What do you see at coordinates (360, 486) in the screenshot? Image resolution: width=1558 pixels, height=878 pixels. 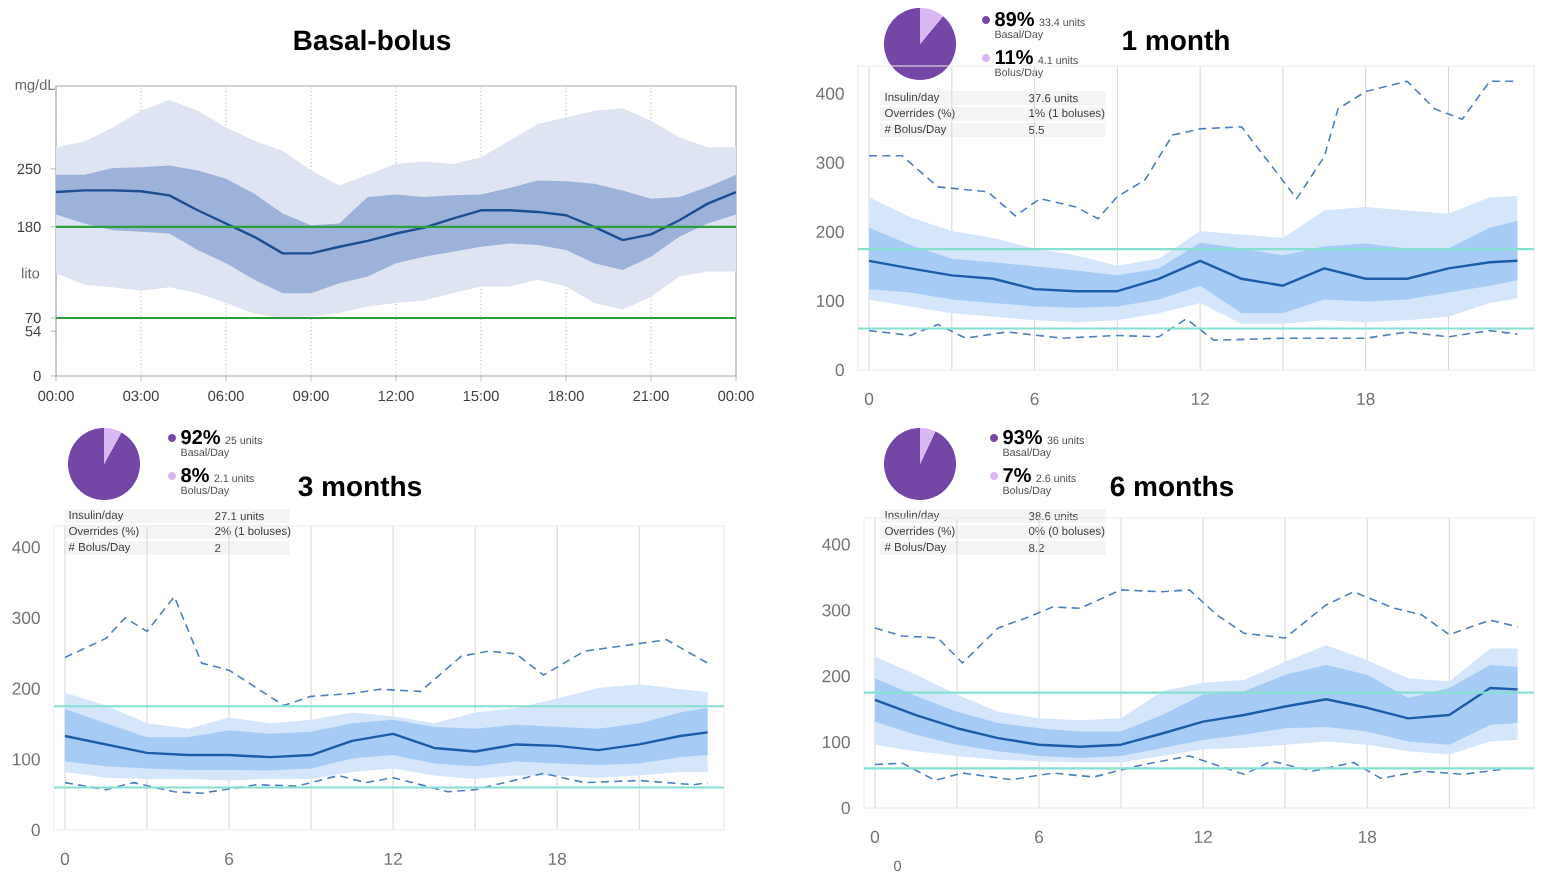 I see `chart-title: 3 months` at bounding box center [360, 486].